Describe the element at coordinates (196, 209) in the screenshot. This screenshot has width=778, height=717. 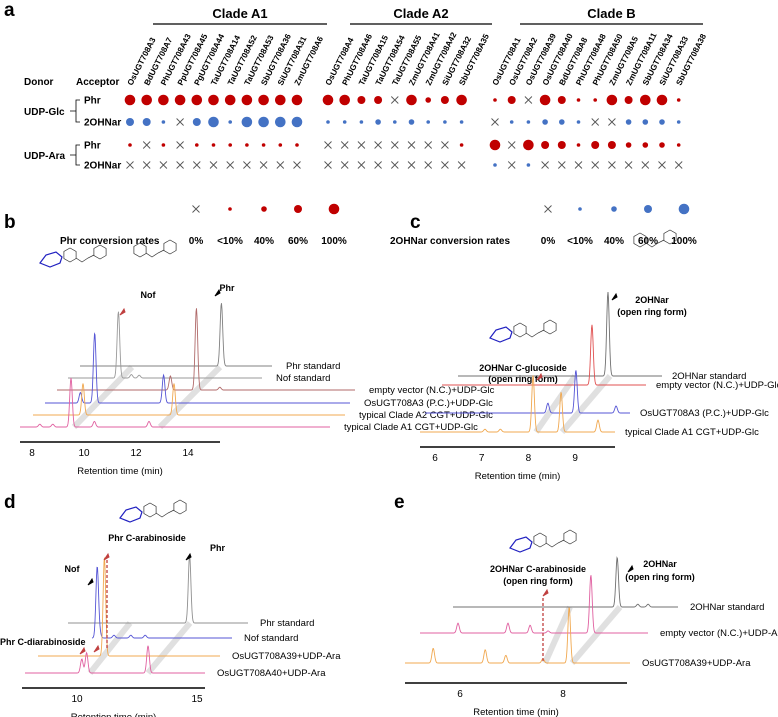
I see `legend-cross` at that location.